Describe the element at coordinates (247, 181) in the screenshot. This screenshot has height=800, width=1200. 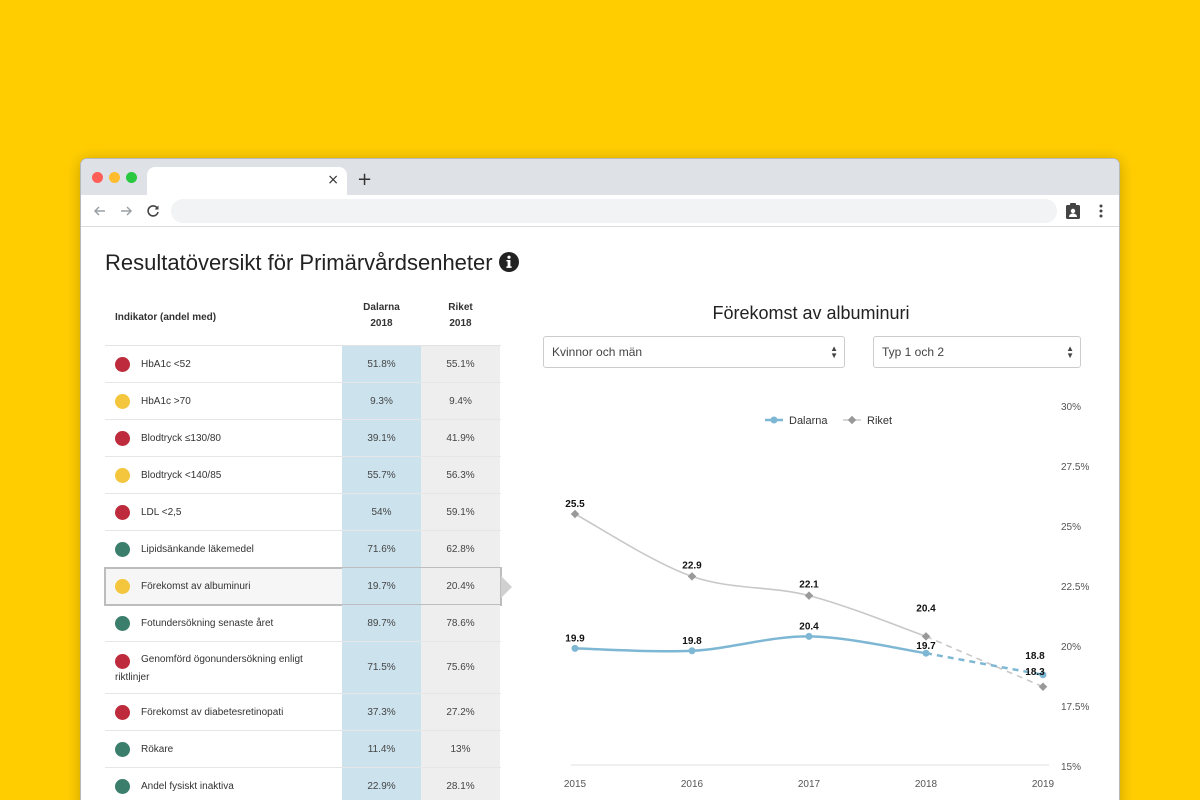
I see `browser-tab: ×` at that location.